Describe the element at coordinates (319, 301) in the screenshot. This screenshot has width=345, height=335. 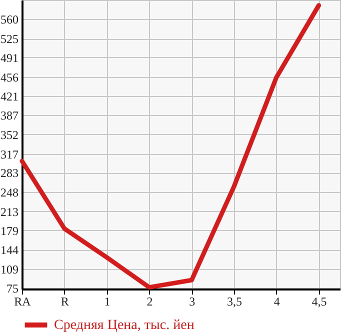
I see `x-tick-label: 4,5` at that location.